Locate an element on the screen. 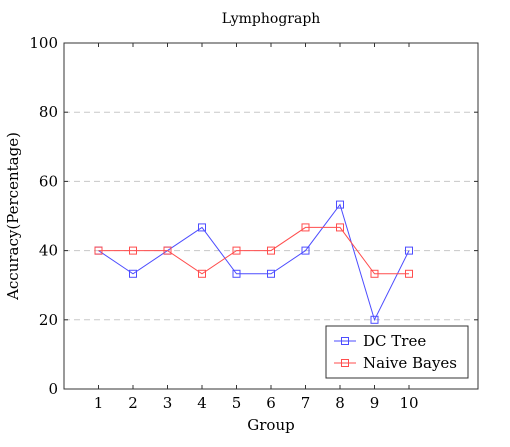  x-axis-label: Group is located at coordinates (270, 425).